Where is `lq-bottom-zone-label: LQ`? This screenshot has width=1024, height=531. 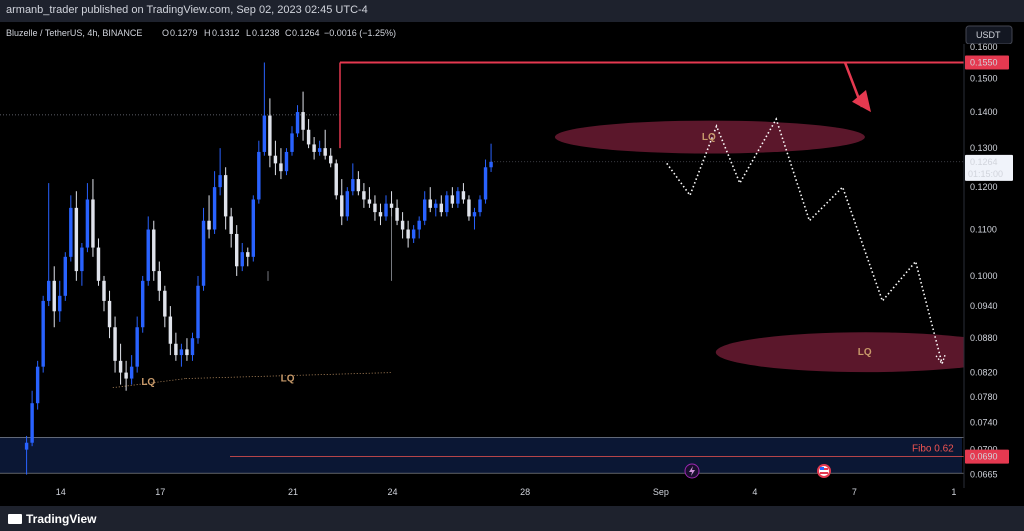
lq-bottom-zone-label: LQ is located at coordinates (865, 352).